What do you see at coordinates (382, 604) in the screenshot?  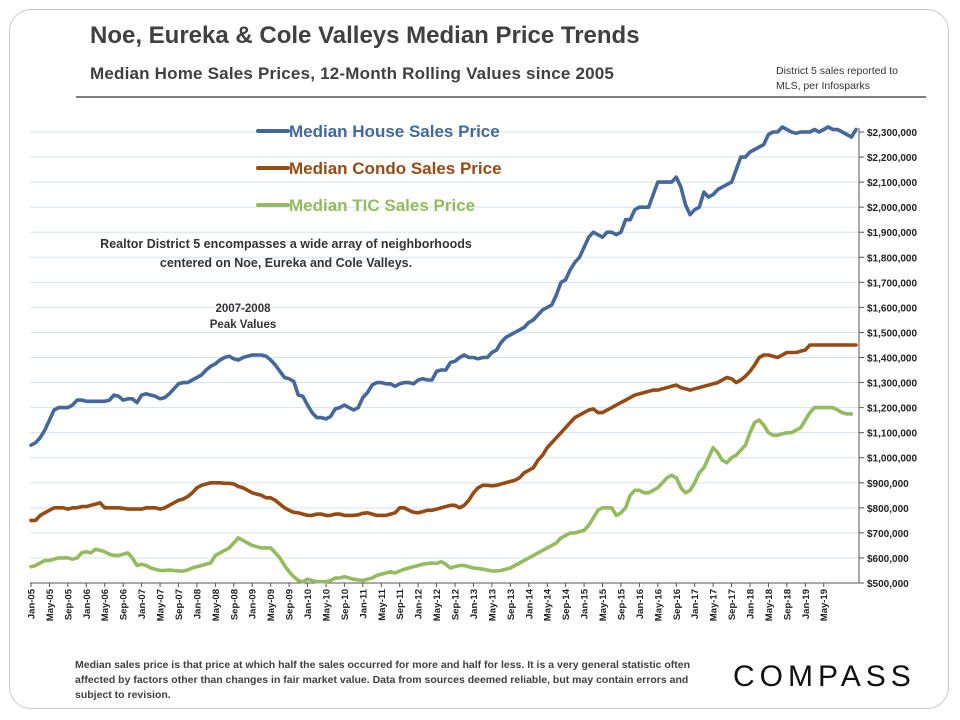 I see `x-tick-label: May-11` at bounding box center [382, 604].